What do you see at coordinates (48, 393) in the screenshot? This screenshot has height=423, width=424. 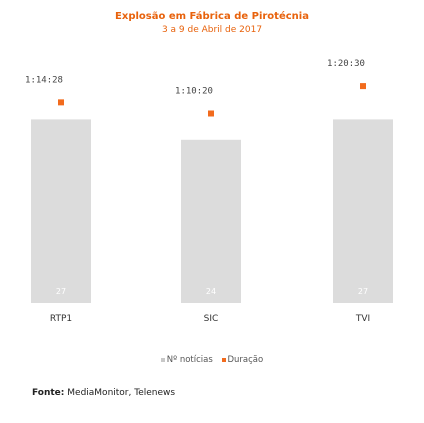 I see `source-label: Fonte:` at bounding box center [48, 393].